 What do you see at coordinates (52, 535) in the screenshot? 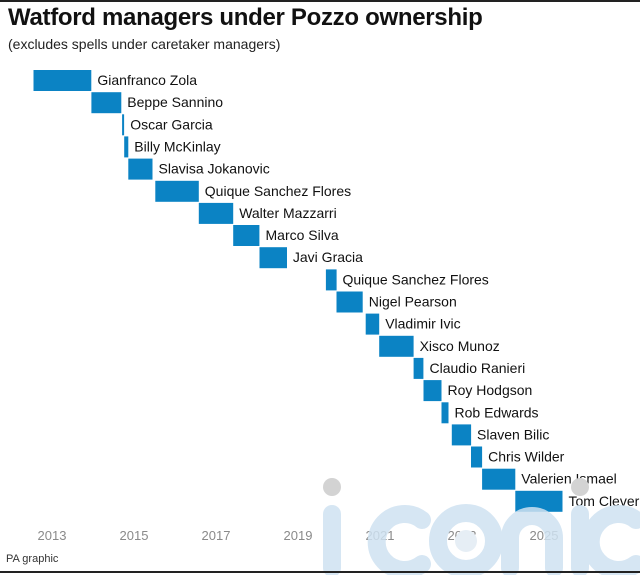
I see `x-tick-label-0: 2013` at bounding box center [52, 535].